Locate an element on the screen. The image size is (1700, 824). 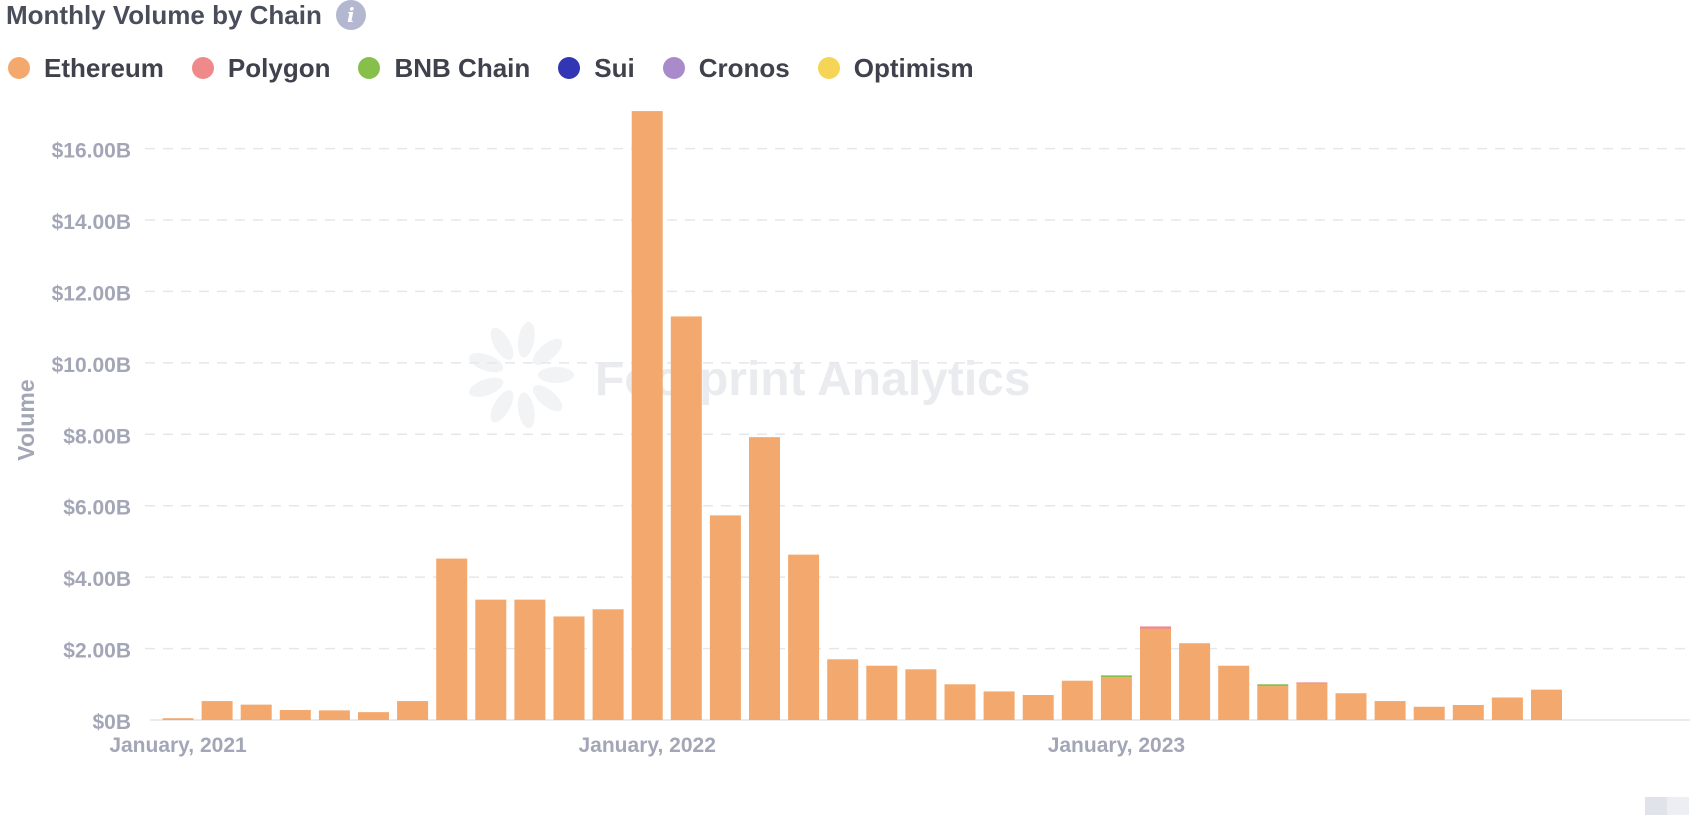
legend-label: Optimism is located at coordinates (913, 67).